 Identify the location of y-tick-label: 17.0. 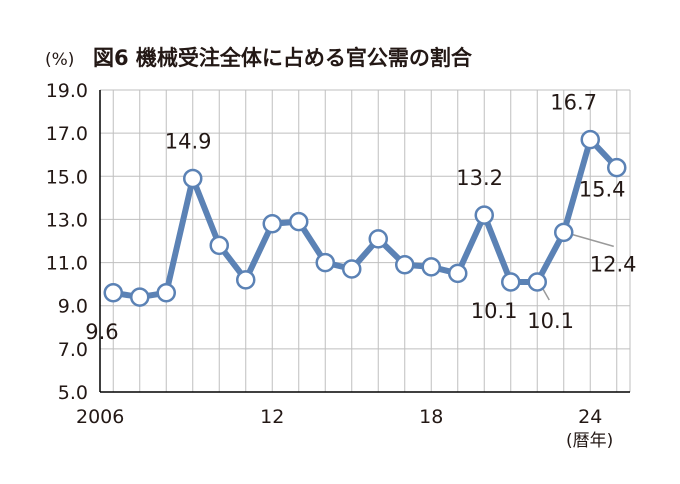
(67, 134).